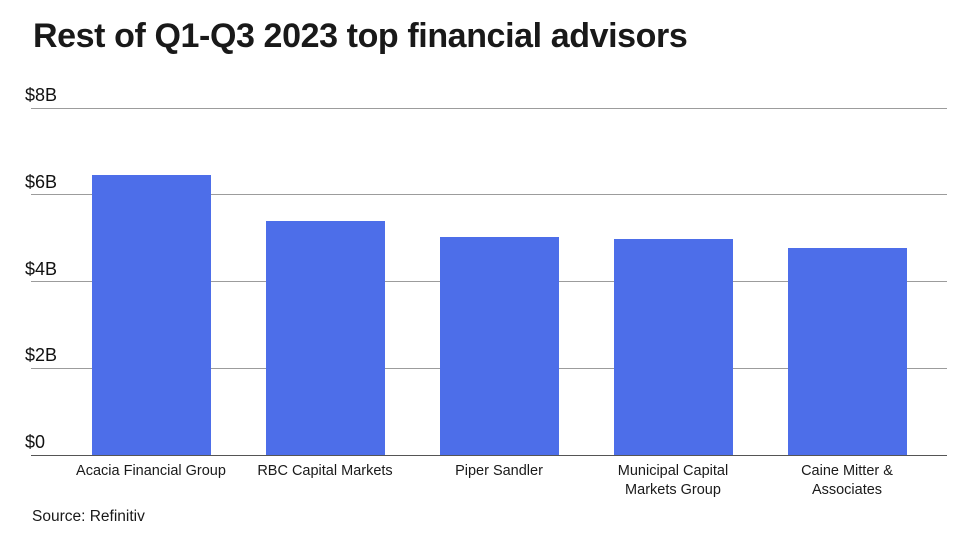 The image size is (978, 550). What do you see at coordinates (489, 195) in the screenshot?
I see `gridline-6b` at bounding box center [489, 195].